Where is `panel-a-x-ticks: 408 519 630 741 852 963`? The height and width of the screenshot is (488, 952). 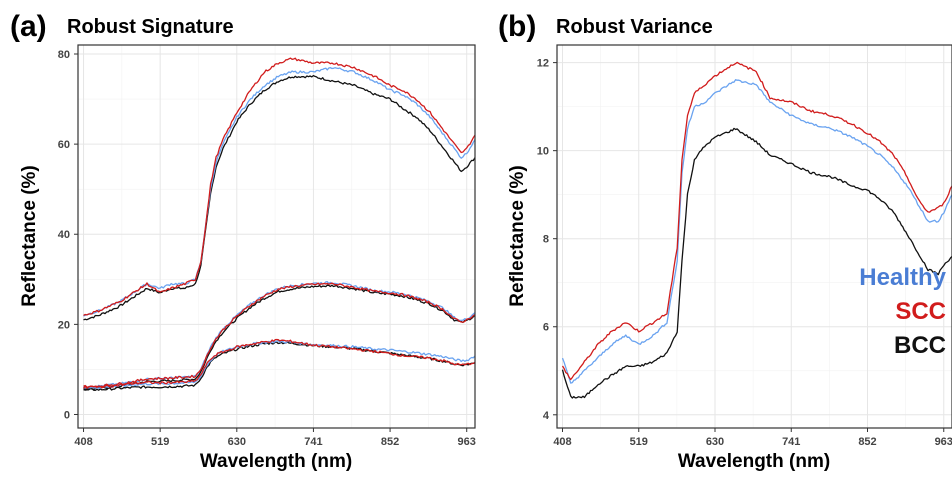 panel-a-x-ticks: 408 519 630 741 852 963 is located at coordinates (275, 438).